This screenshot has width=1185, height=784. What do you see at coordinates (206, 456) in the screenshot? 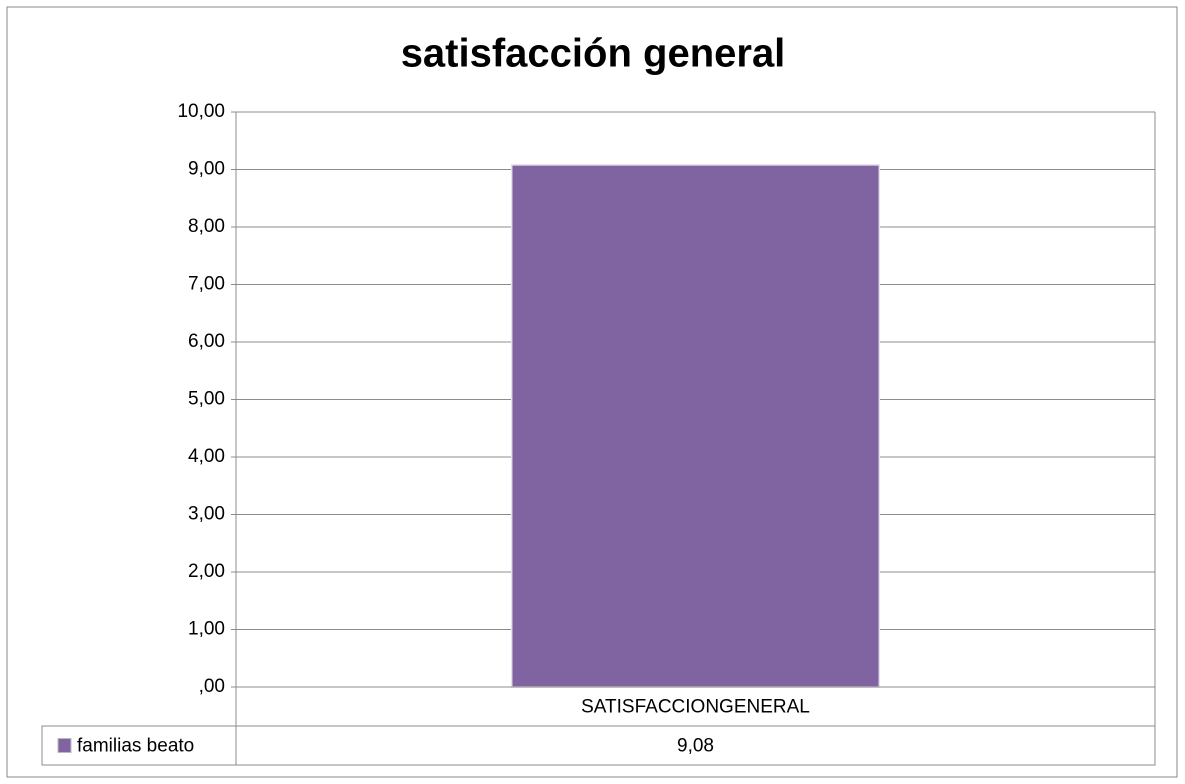
I see `y-tick-label: 4,00` at bounding box center [206, 456].